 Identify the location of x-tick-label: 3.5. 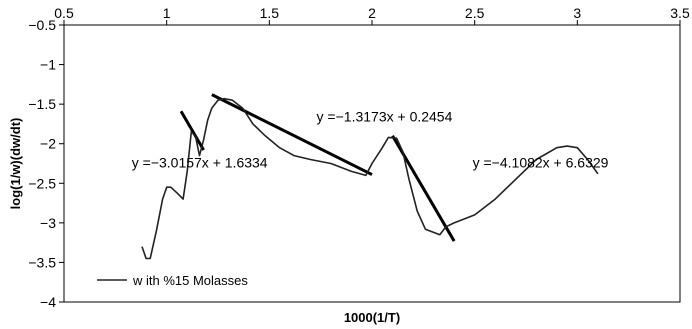
(680, 13).